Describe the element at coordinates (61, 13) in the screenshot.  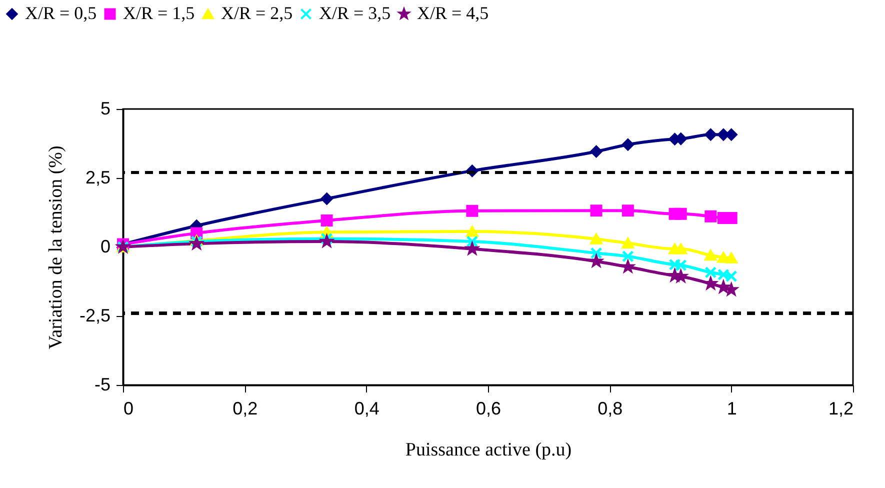
I see `legend-label: X/R = 0,5` at that location.